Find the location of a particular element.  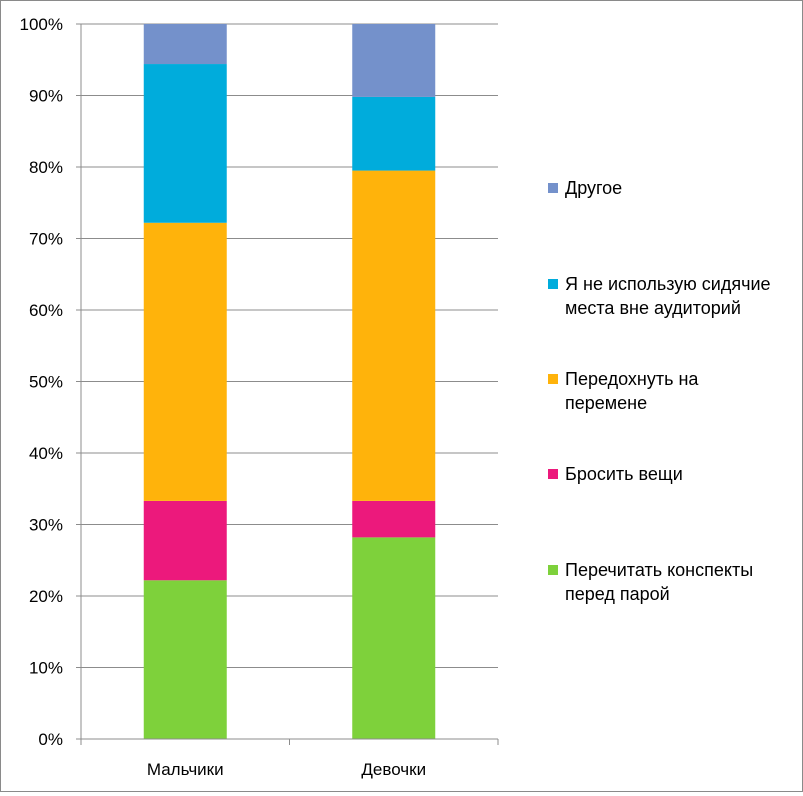

y-tick-label: 80% is located at coordinates (46, 167).